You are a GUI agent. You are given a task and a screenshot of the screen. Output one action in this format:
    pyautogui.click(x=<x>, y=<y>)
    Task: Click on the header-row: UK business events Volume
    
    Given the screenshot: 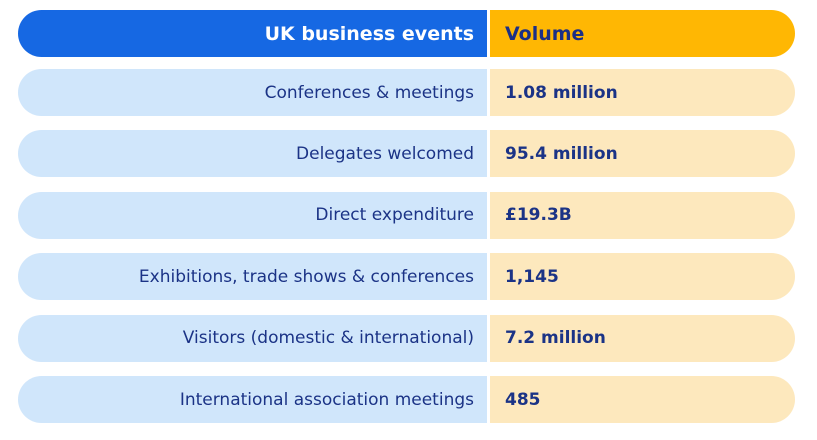 What is the action you would take?
    pyautogui.click(x=406, y=33)
    